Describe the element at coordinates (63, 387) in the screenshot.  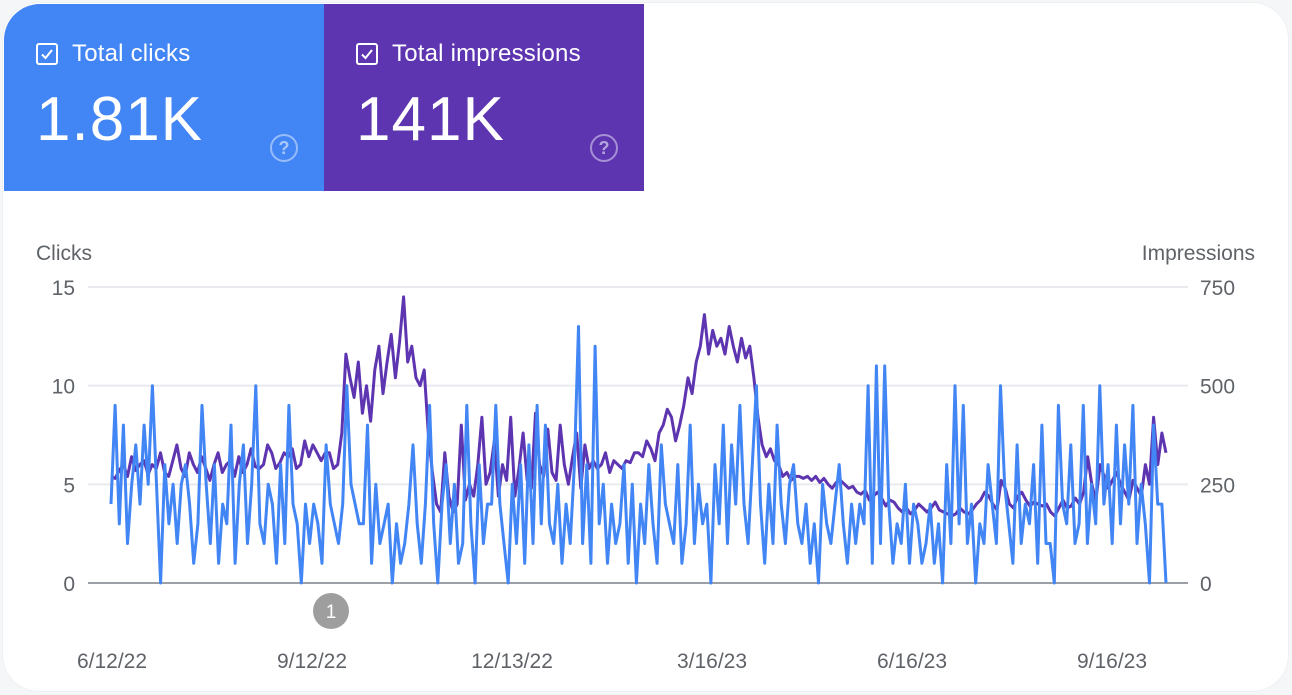
I see `y-tick-label: 10` at that location.